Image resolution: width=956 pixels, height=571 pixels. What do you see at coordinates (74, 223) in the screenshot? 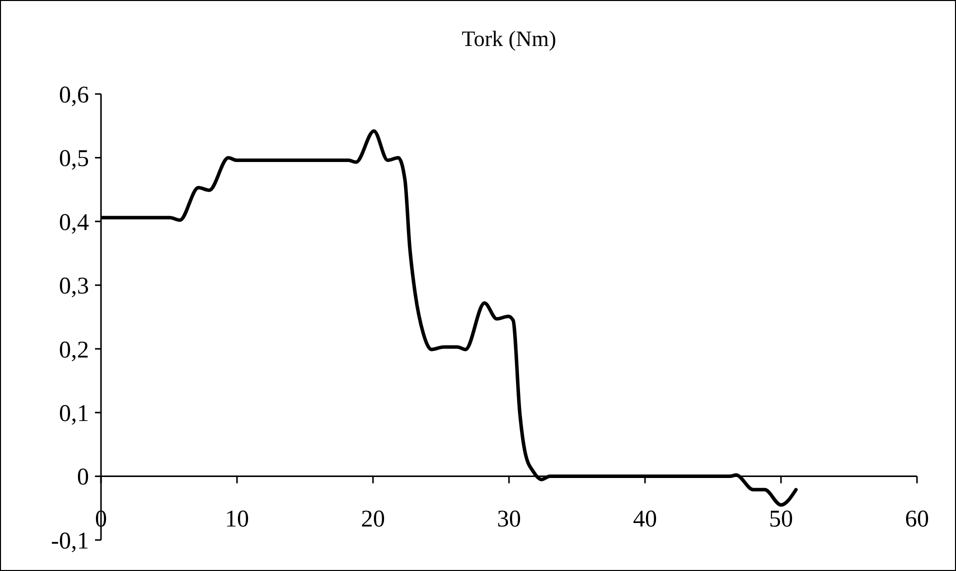
I see `y-tick-label: 0,4` at bounding box center [74, 223].